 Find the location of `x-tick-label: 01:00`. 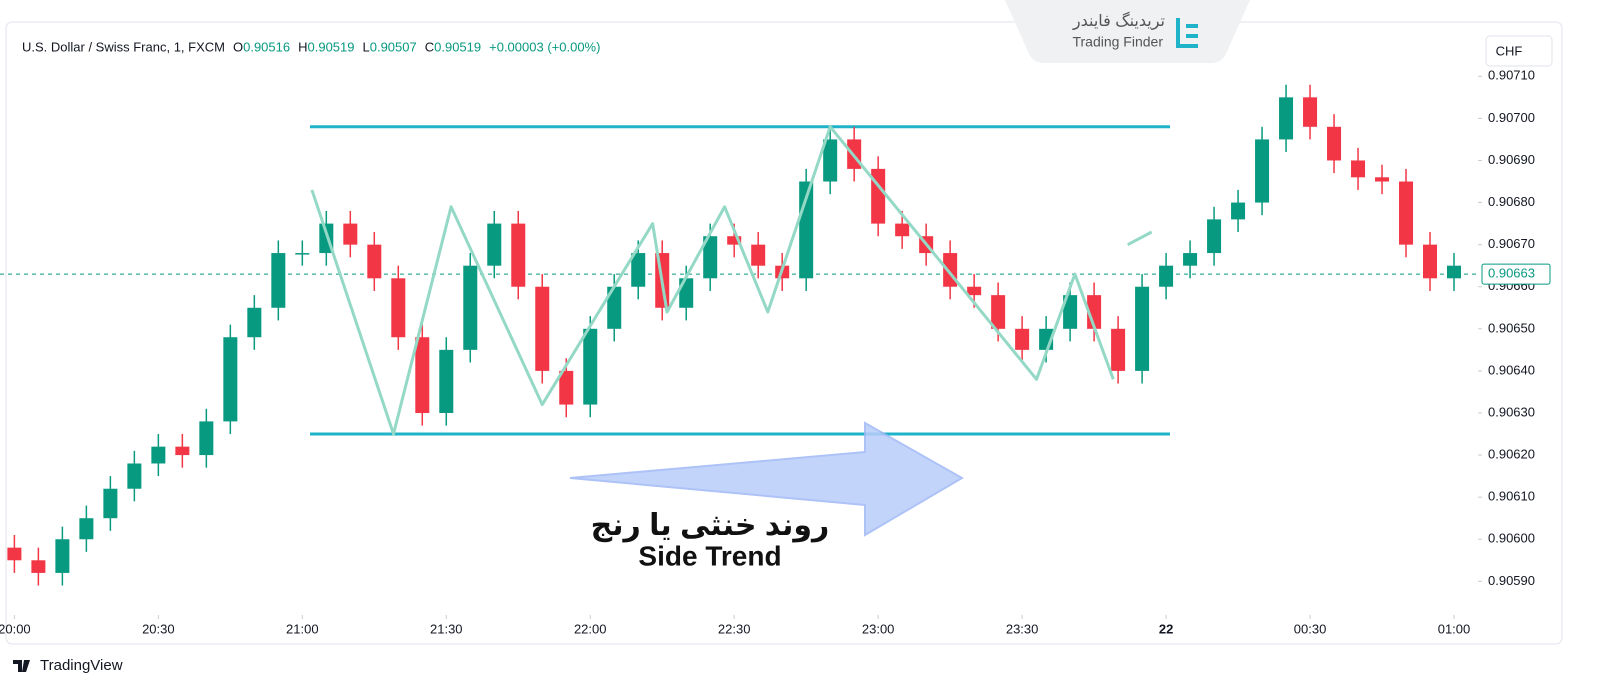

x-tick-label: 01:00 is located at coordinates (1454, 628).